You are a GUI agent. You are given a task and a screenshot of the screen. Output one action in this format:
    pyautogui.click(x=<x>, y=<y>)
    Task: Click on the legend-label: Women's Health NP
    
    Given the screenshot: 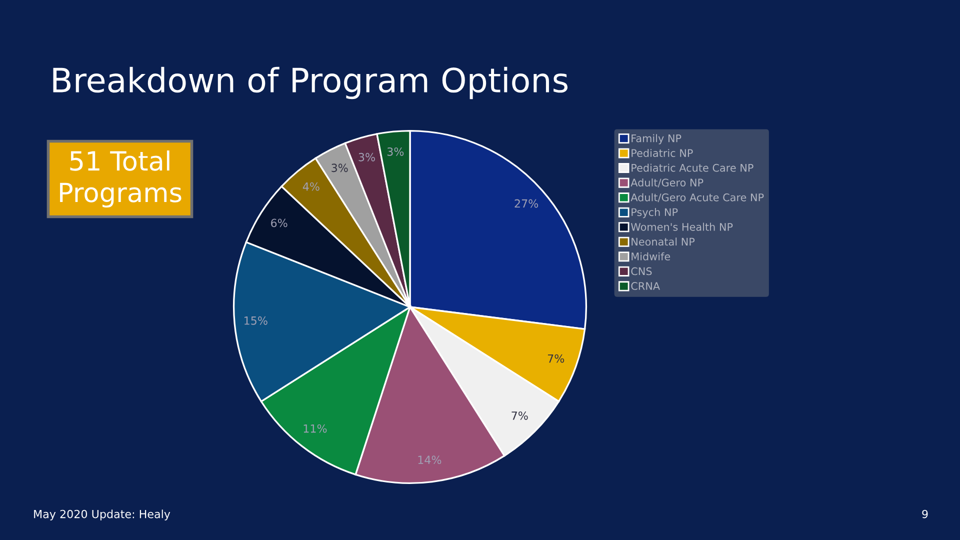 What is the action you would take?
    pyautogui.click(x=681, y=226)
    